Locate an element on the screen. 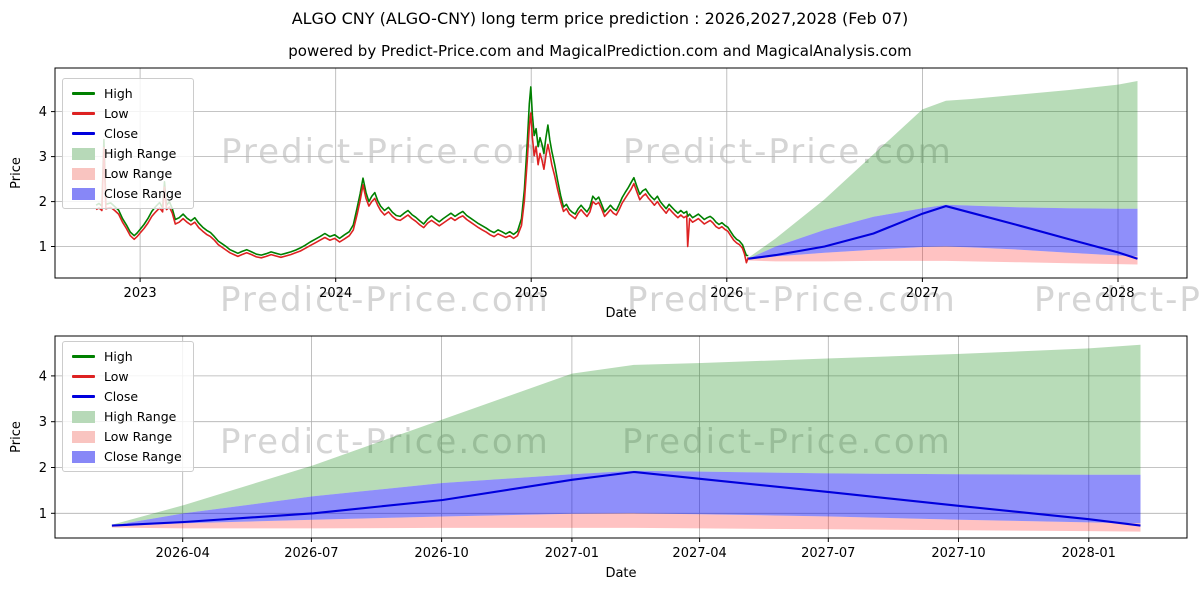  x-tick-label: 2027-07 is located at coordinates (828, 553).